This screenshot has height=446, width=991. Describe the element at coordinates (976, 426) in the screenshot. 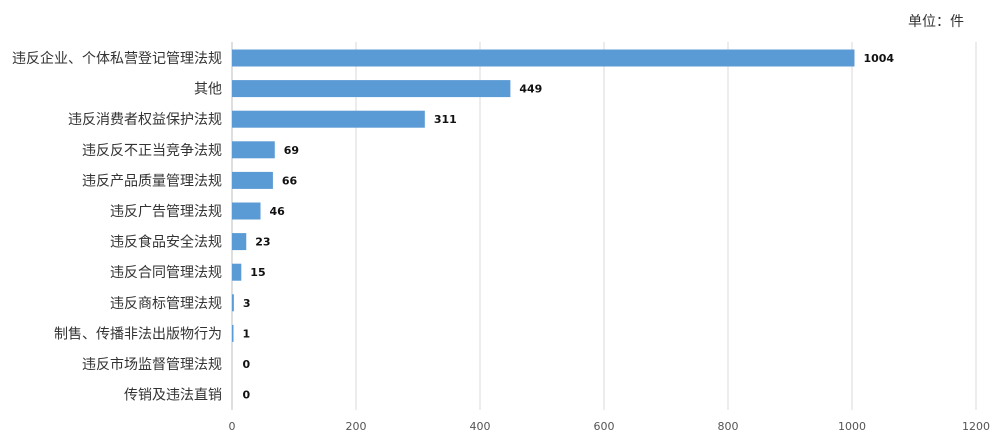

I see `x-tick-label: 1200` at that location.